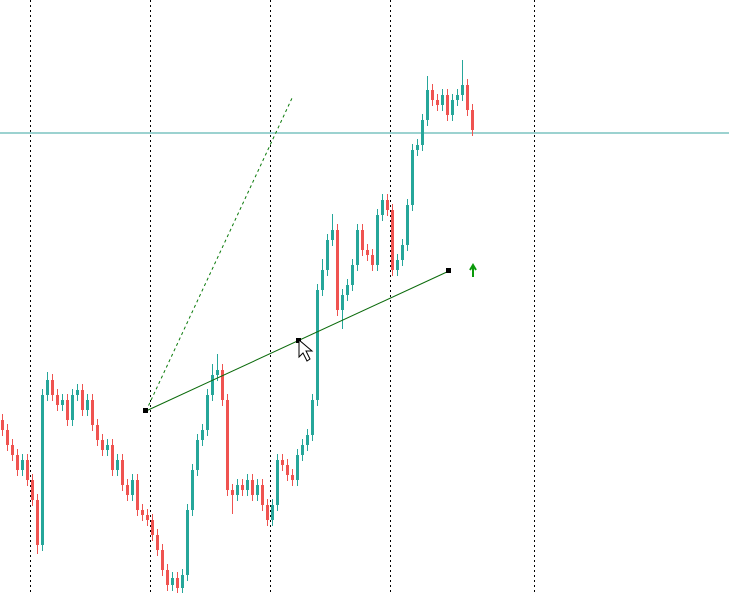 The width and height of the screenshot is (729, 594). What do you see at coordinates (219, 253) in the screenshot?
I see `dashed-trendline` at bounding box center [219, 253].